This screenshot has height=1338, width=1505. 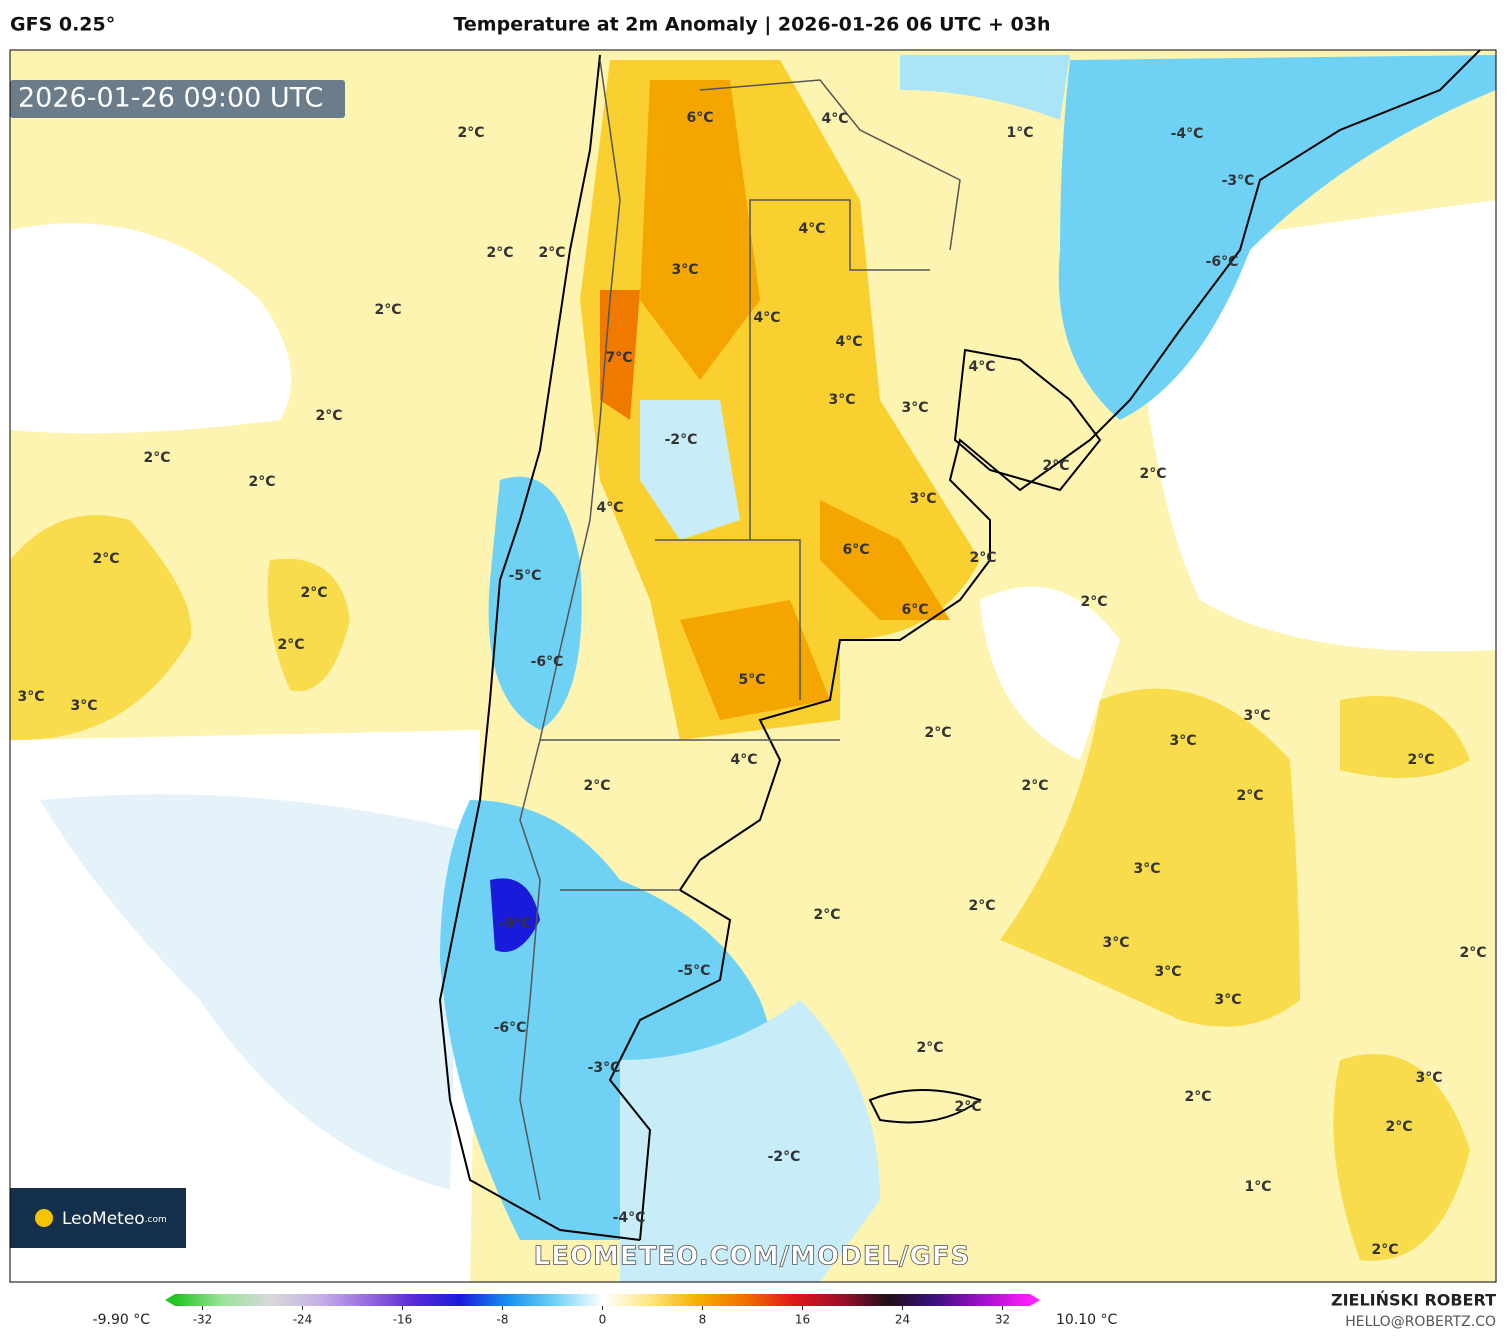 I want to click on colorbar-tick-label: -8, so click(x=503, y=1320).